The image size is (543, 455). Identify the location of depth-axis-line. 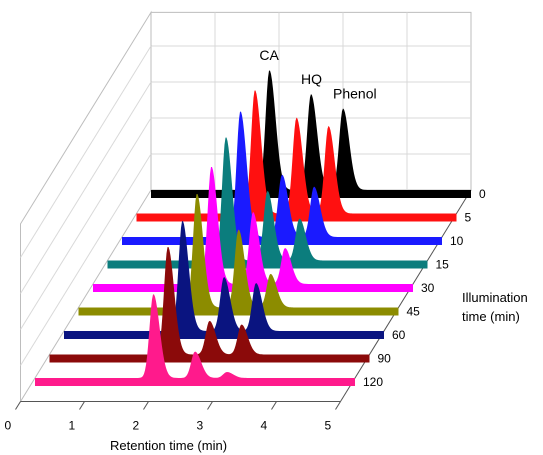
(406, 295).